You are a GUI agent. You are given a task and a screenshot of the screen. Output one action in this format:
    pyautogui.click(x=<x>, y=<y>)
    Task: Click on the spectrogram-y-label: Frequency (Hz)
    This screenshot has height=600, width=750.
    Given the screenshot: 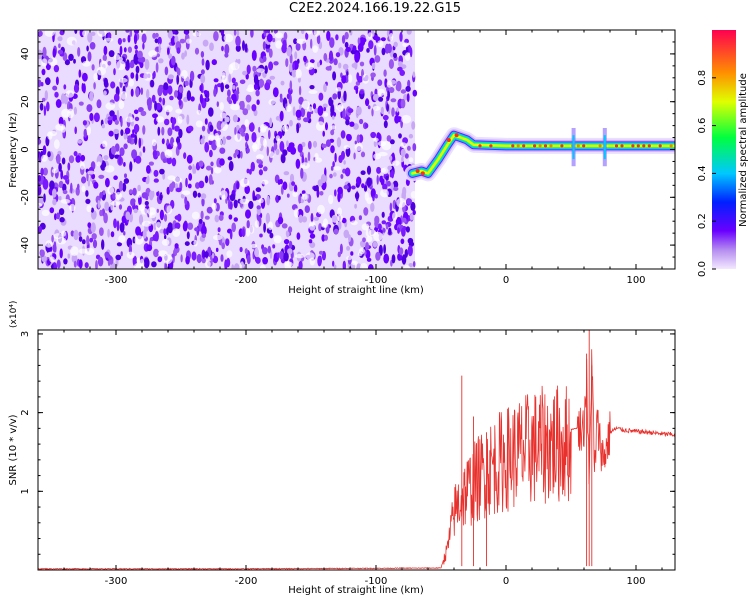 What is the action you would take?
    pyautogui.click(x=13, y=150)
    